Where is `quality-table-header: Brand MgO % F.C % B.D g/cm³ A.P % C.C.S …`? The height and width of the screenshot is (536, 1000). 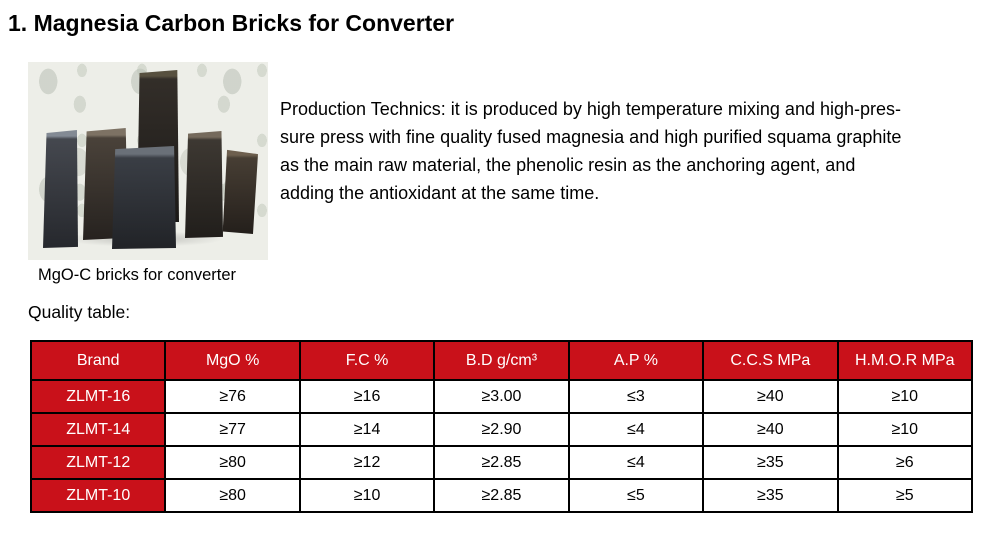
quality-table-header: Brand MgO % F.C % B.D g/cm³ A.P % C.C.S … is located at coordinates (501, 360).